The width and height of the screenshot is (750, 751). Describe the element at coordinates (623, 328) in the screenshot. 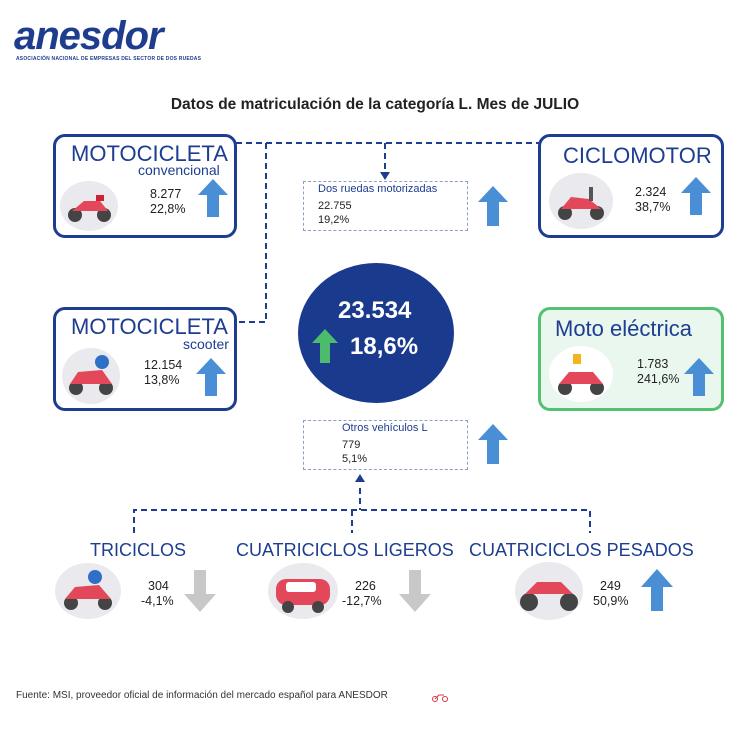

I see `card-title: Moto eléctrica` at that location.